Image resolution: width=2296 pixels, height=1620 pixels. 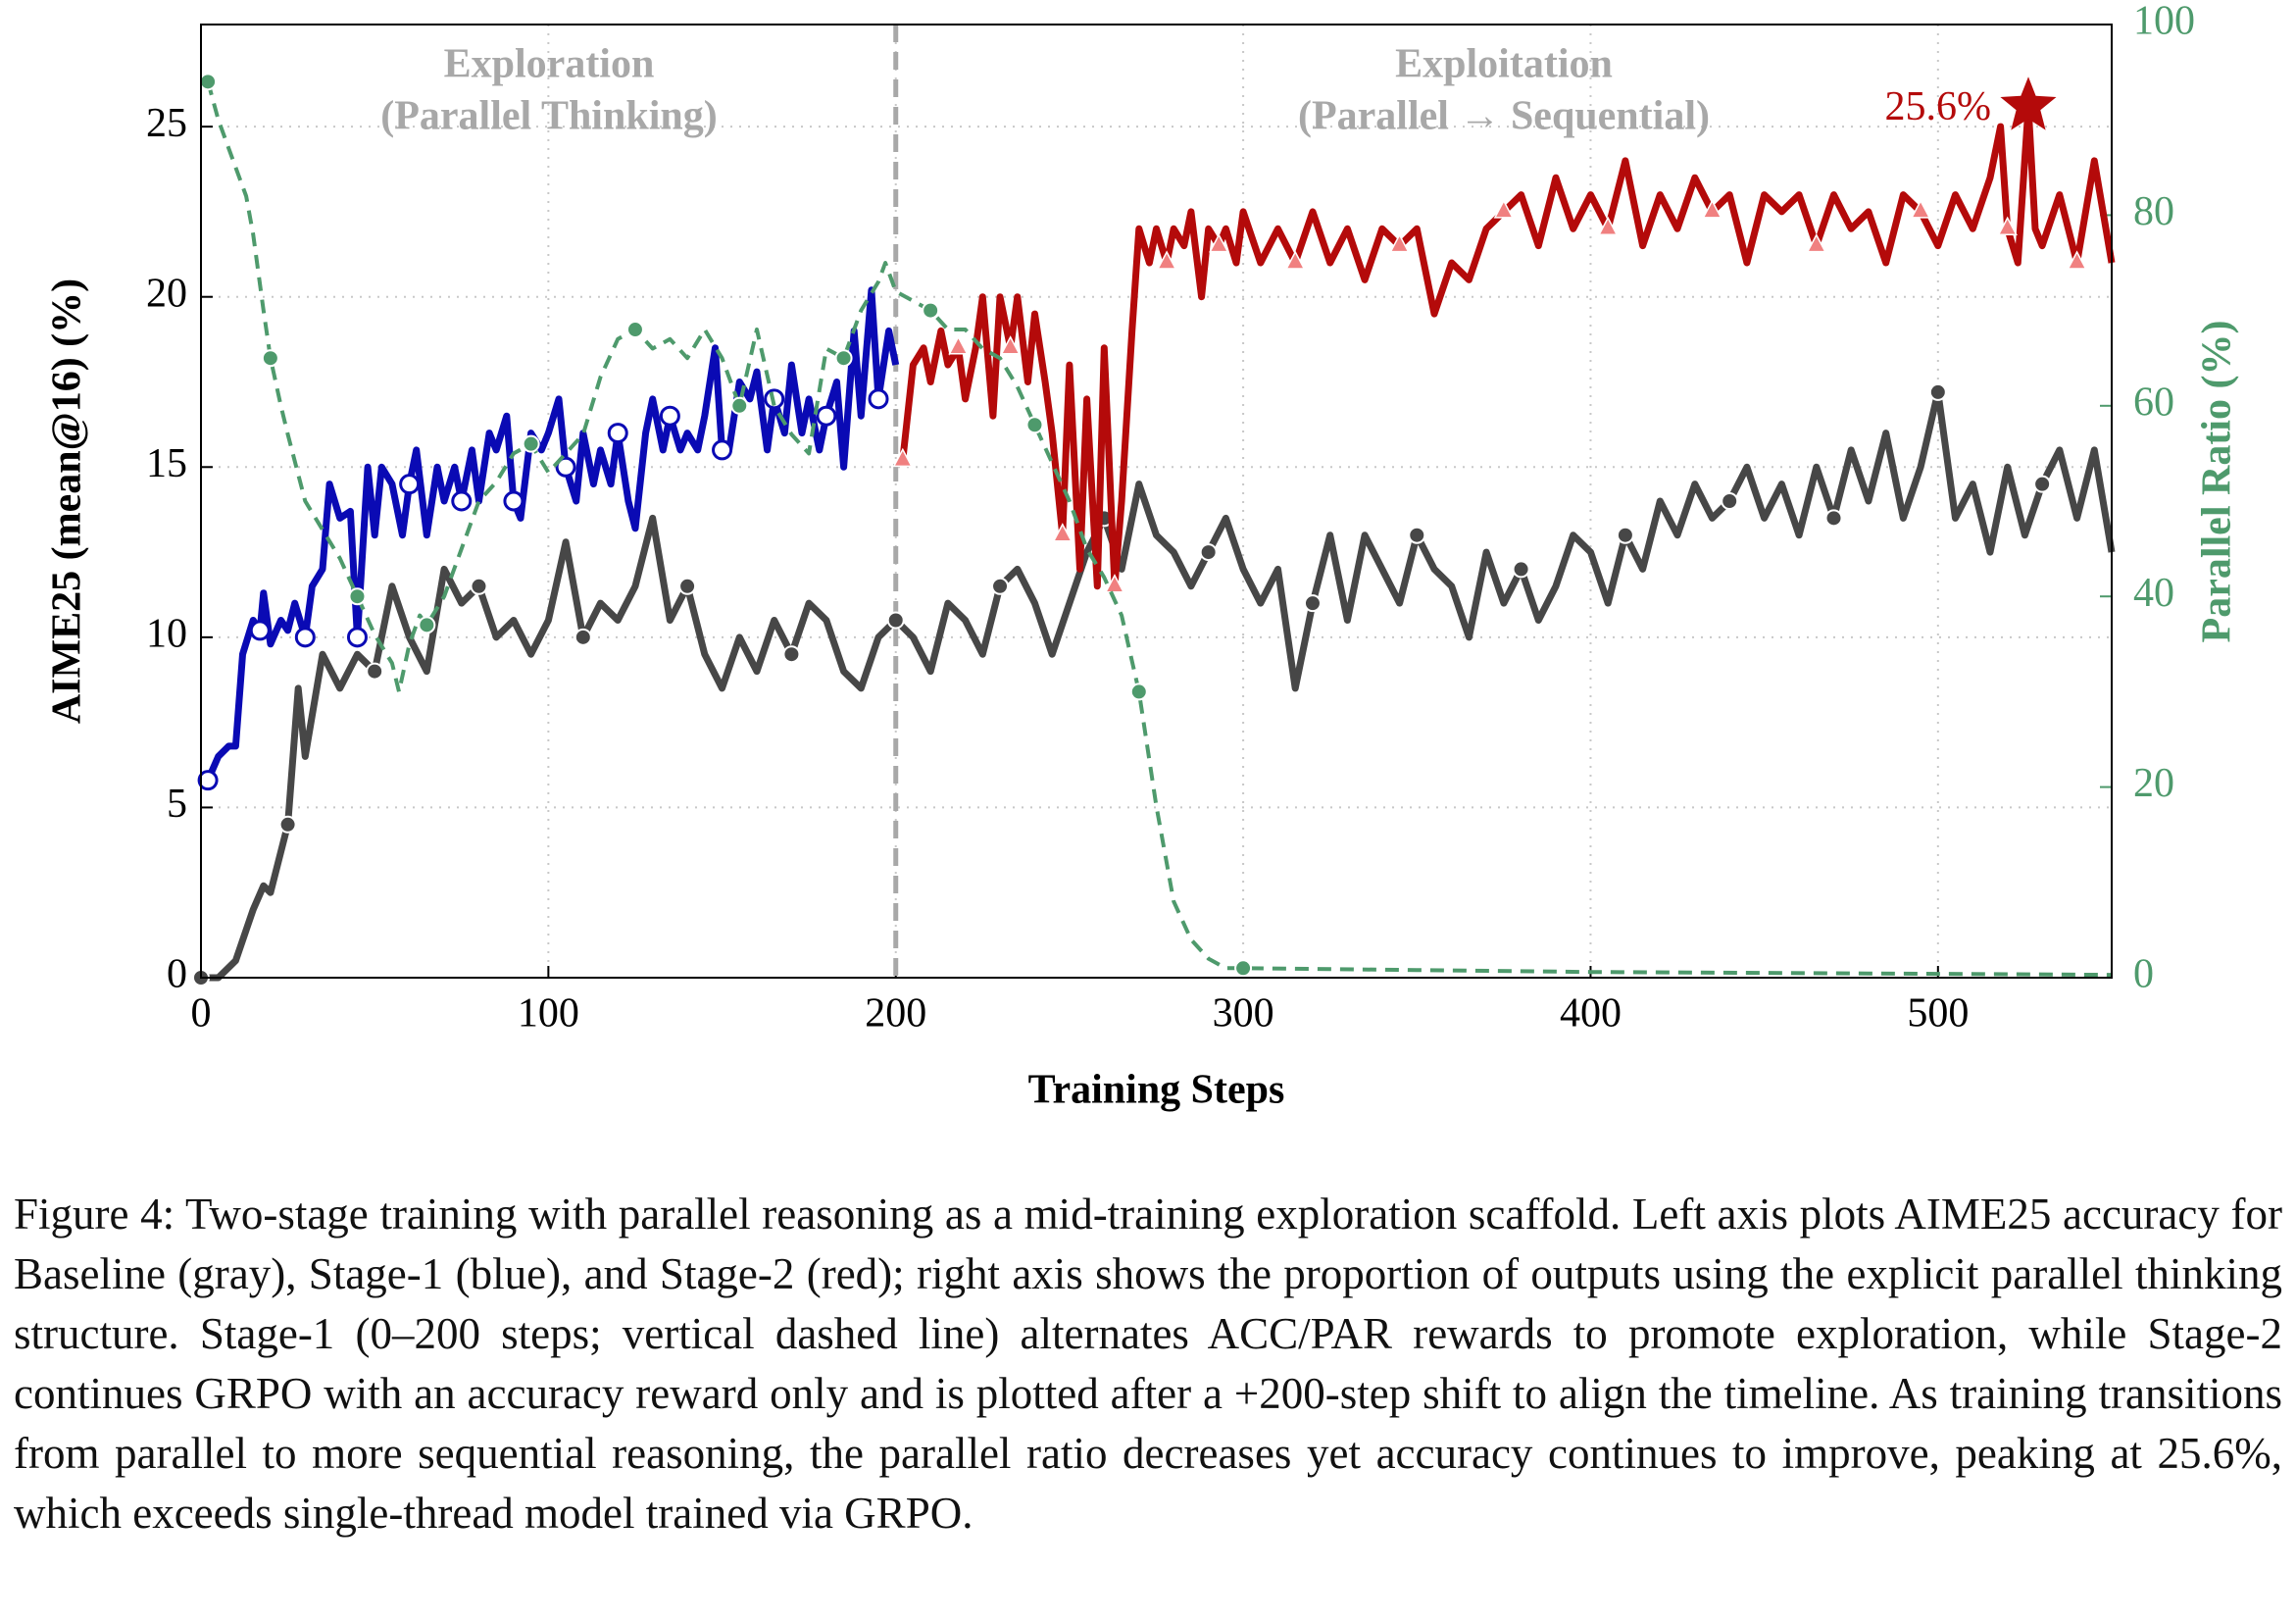 What do you see at coordinates (1937, 106) in the screenshot?
I see `peak-label: 25.6%` at bounding box center [1937, 106].